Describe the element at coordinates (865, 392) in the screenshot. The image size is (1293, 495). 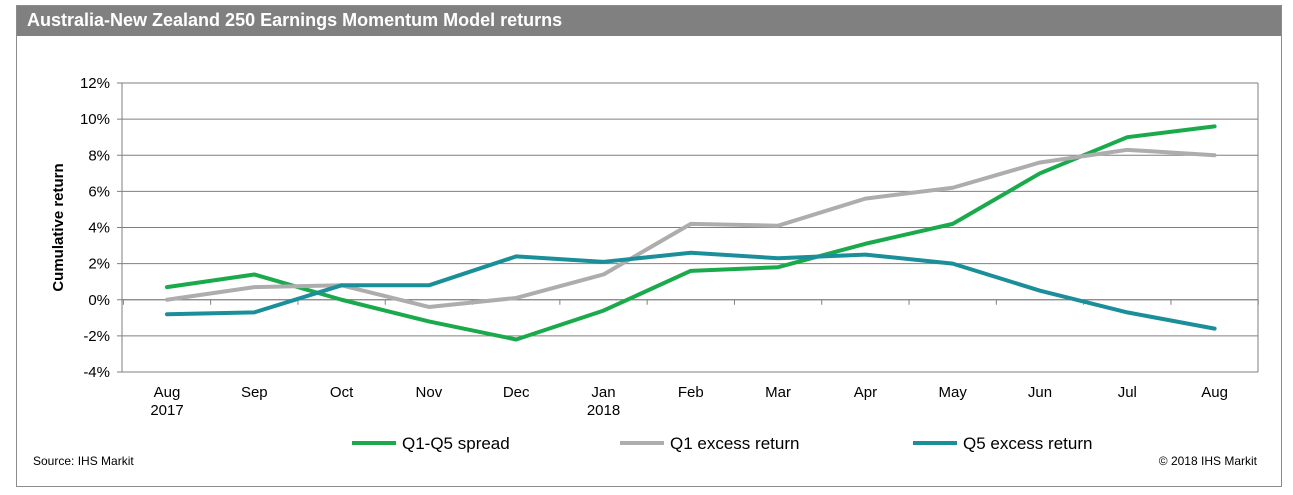
I see `x-tick-label: Apr` at that location.